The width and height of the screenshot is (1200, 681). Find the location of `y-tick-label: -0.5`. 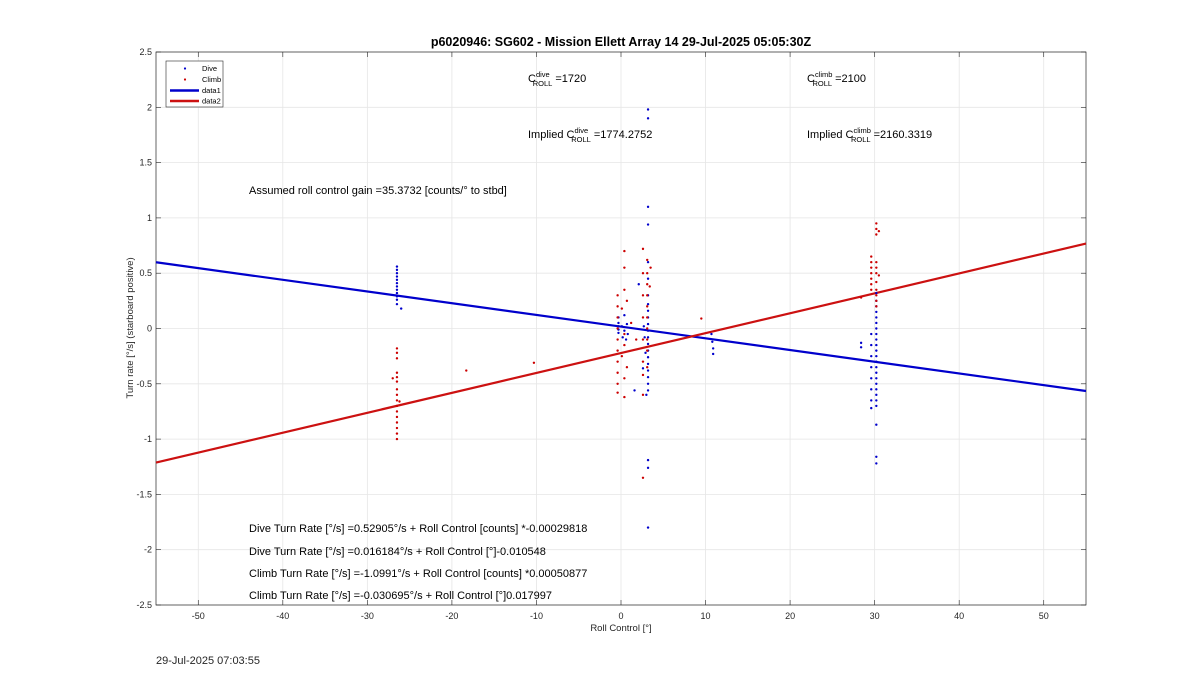

y-tick-label: -0.5 is located at coordinates (144, 384).